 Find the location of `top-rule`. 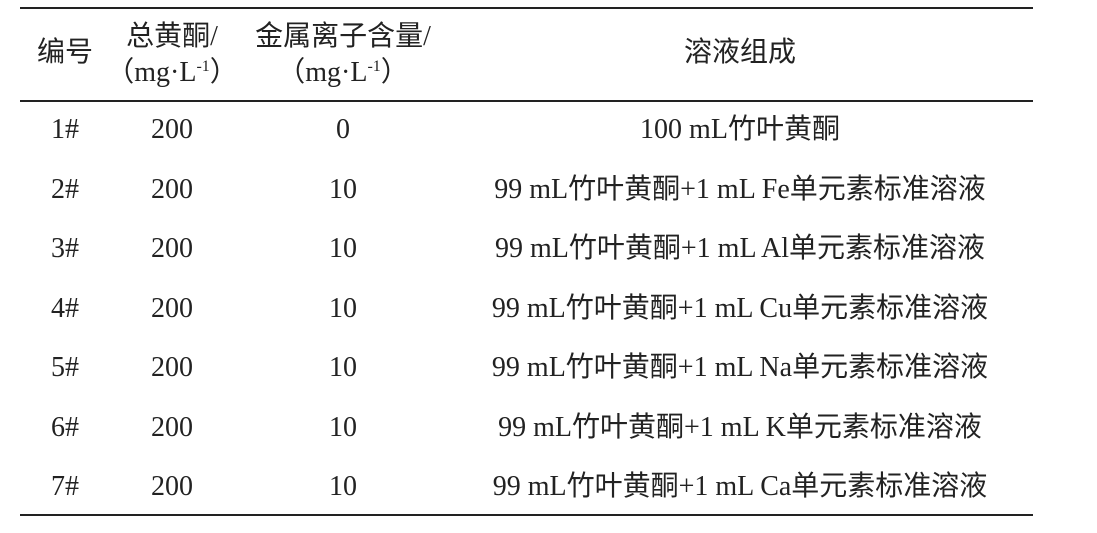

top-rule is located at coordinates (526, 8).